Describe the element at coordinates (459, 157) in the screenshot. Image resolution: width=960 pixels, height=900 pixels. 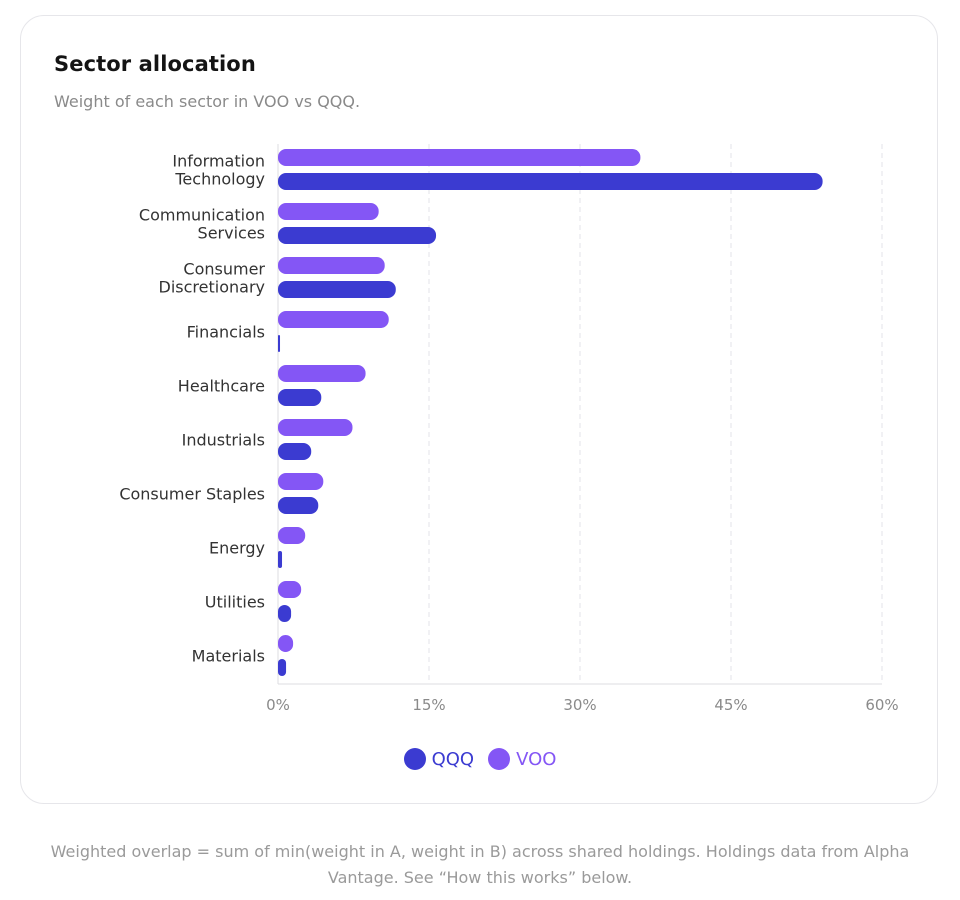
I see `bar-voo-information-technology` at that location.